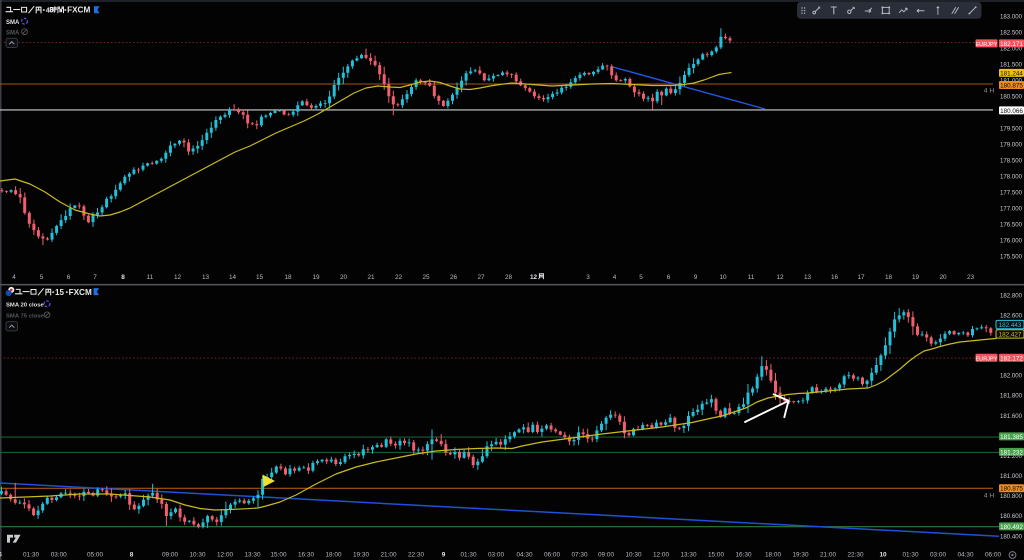 The height and width of the screenshot is (560, 1024). I want to click on svg-text: 09:00, so click(606, 554).